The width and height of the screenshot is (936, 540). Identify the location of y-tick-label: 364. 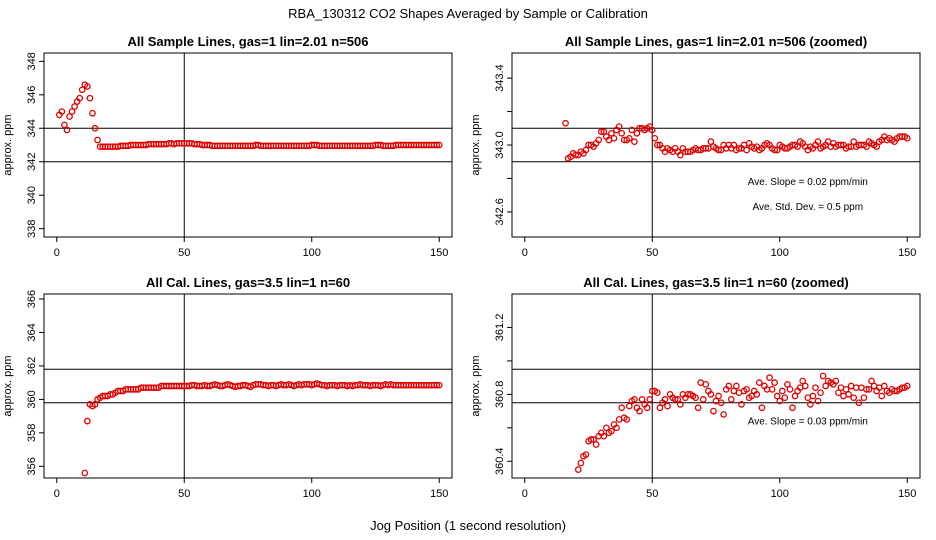
(32, 332).